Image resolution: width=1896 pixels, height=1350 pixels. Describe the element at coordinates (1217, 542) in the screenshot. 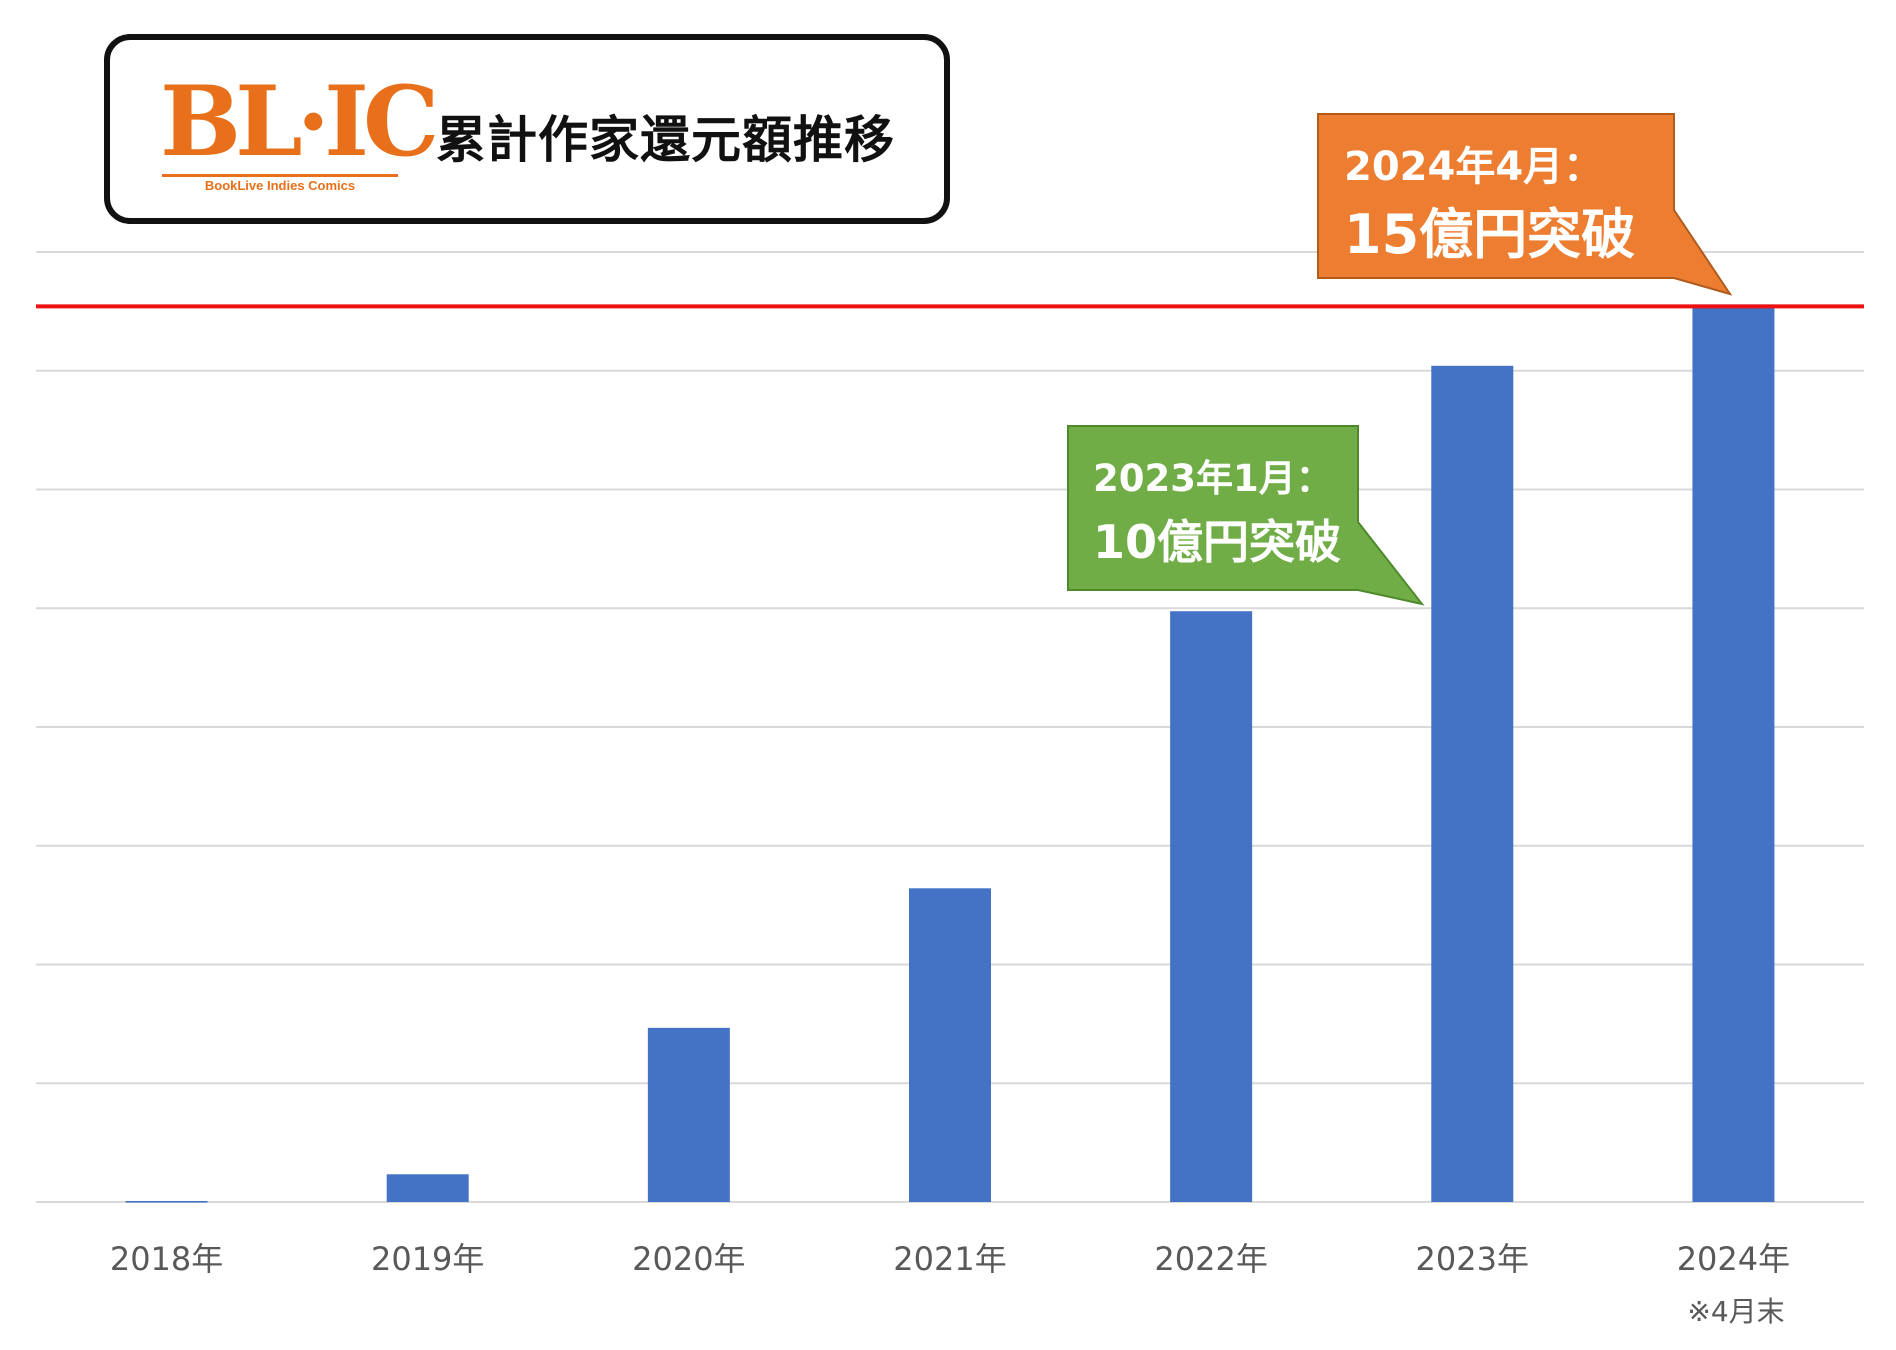

I see `callout-2023-line2: 10億円突破` at that location.